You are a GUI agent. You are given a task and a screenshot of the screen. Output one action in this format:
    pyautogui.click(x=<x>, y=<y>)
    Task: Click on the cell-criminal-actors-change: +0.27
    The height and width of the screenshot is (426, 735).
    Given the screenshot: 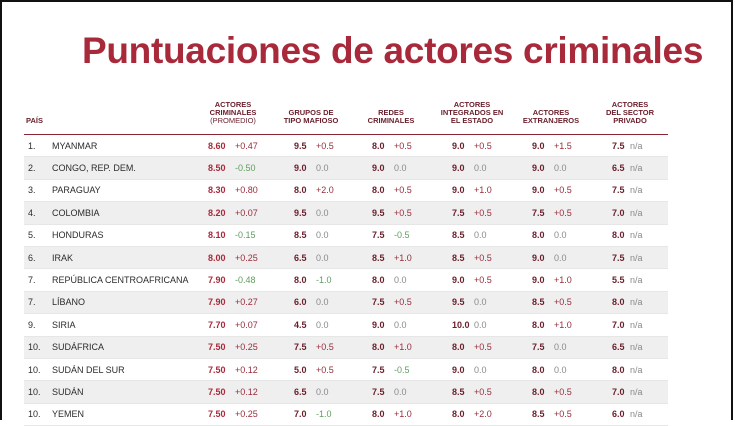 What is the action you would take?
    pyautogui.click(x=246, y=302)
    